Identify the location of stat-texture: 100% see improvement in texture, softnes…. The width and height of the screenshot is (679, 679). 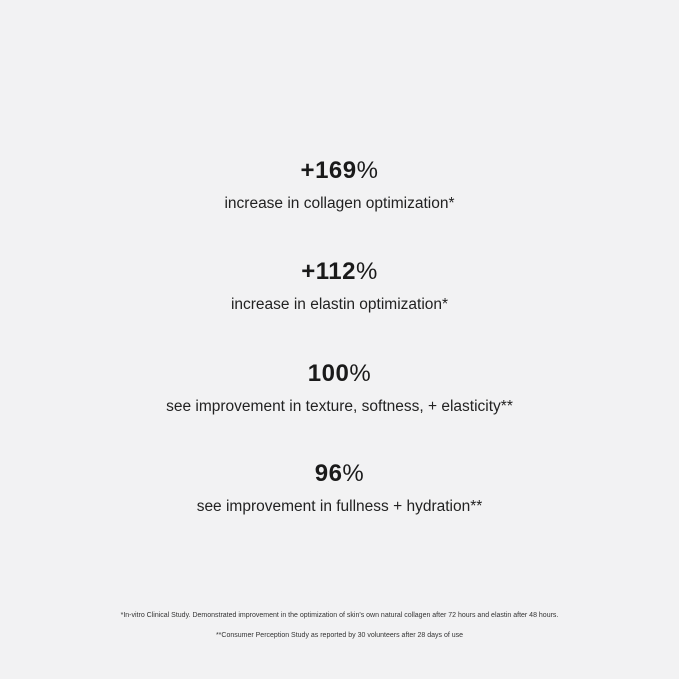
(339, 388).